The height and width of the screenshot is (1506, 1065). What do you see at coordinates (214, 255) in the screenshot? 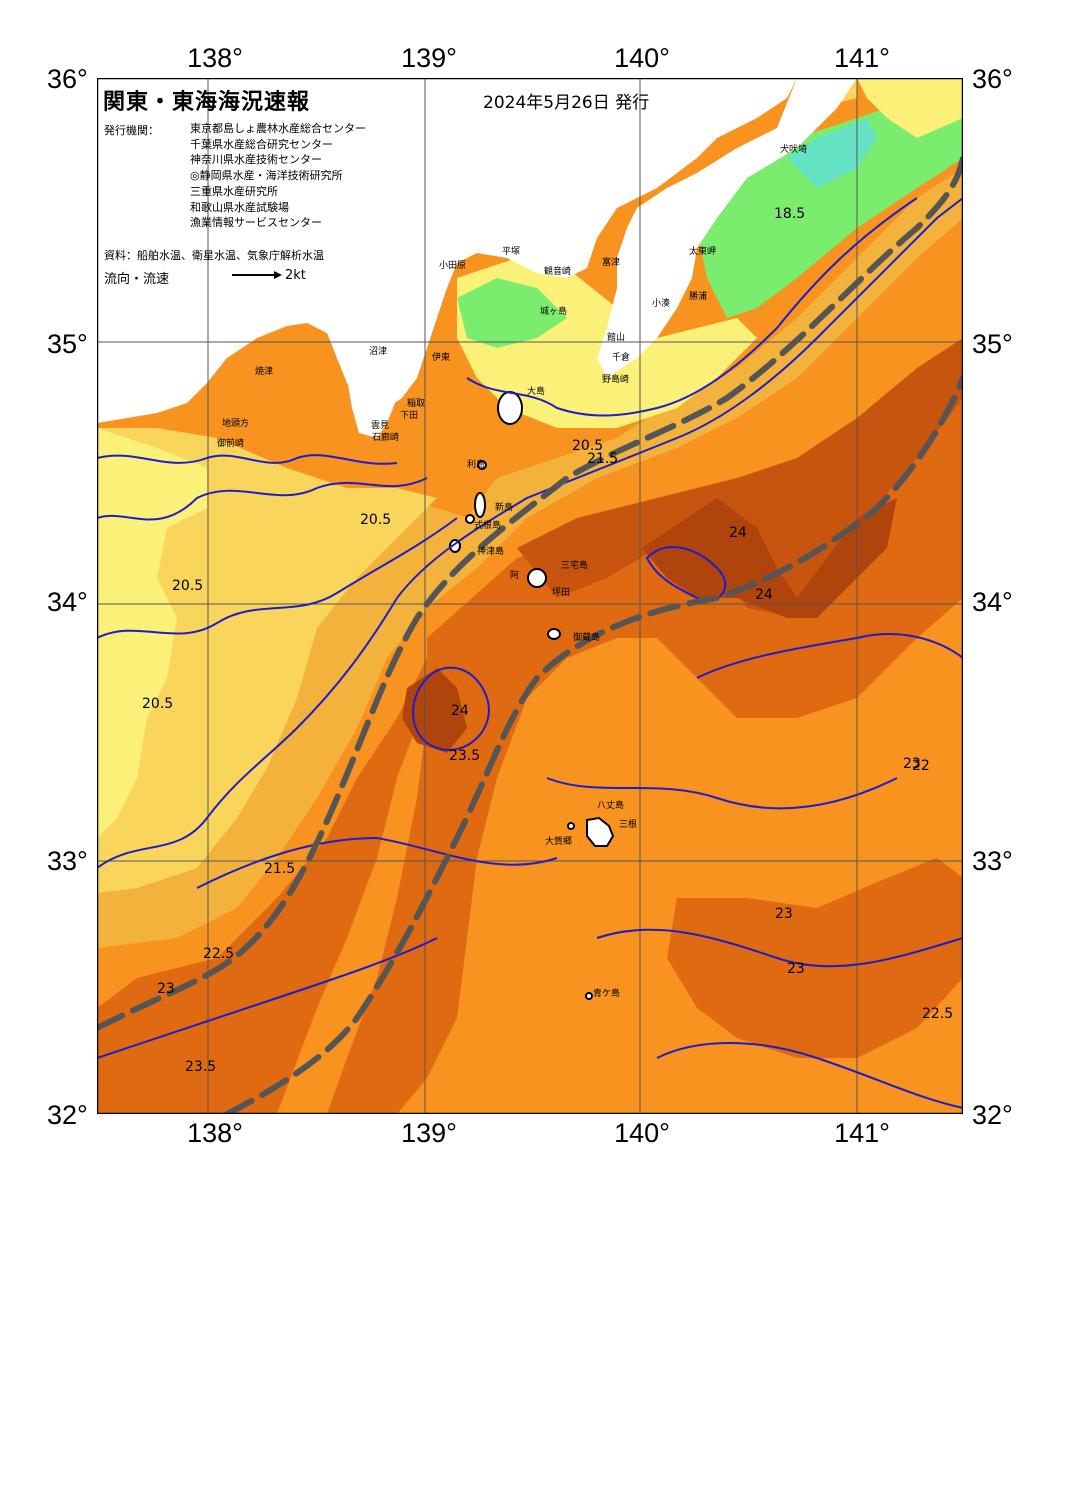
I see `data-source: 資料：船舶水温、衛星水温、気象庁解析水温` at bounding box center [214, 255].